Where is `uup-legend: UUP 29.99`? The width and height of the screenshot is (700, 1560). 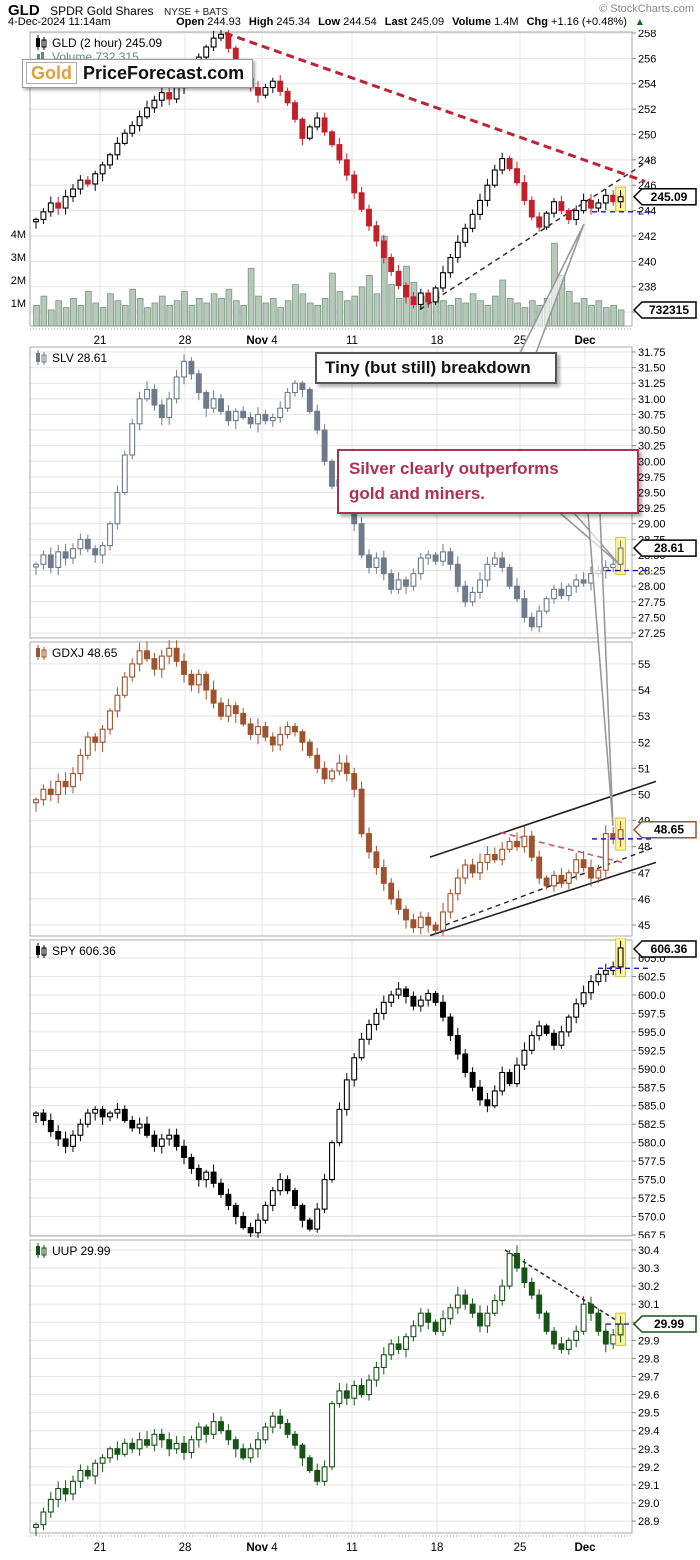 uup-legend: UUP 29.99 is located at coordinates (73, 1250).